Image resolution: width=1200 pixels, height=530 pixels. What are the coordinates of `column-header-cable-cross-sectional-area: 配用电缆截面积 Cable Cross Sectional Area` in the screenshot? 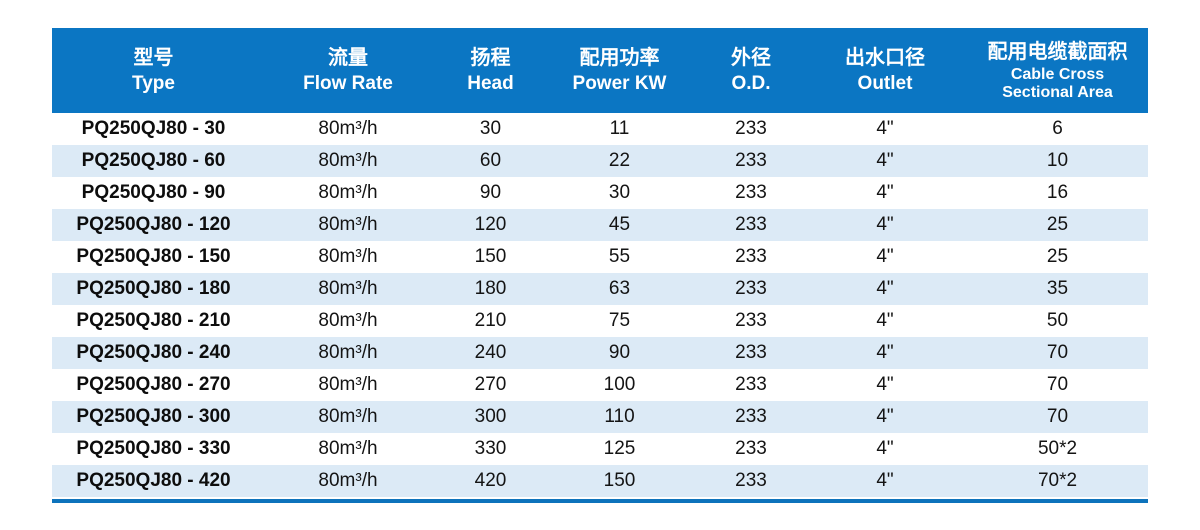 It's located at (1057, 70).